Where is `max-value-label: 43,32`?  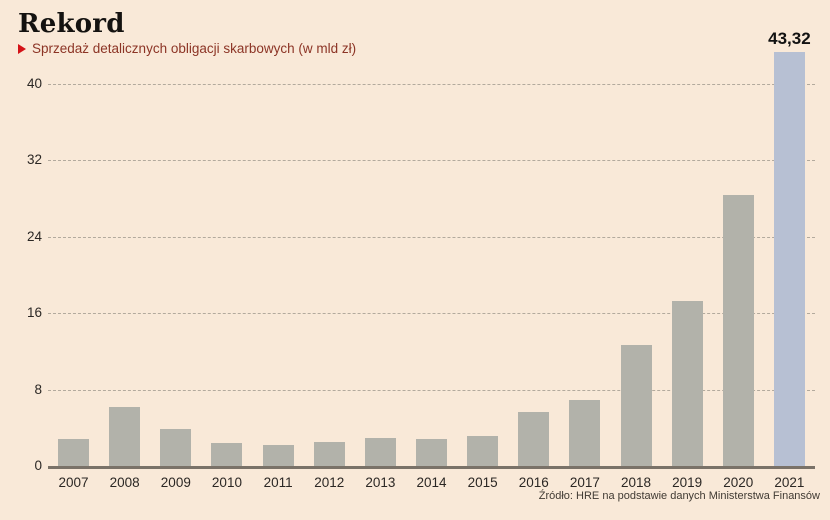 max-value-label: 43,32 is located at coordinates (789, 39).